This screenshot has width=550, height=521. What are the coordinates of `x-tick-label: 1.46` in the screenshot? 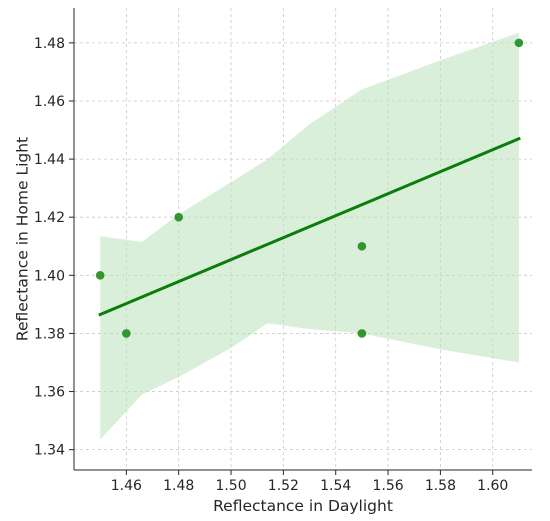 It's located at (126, 486).